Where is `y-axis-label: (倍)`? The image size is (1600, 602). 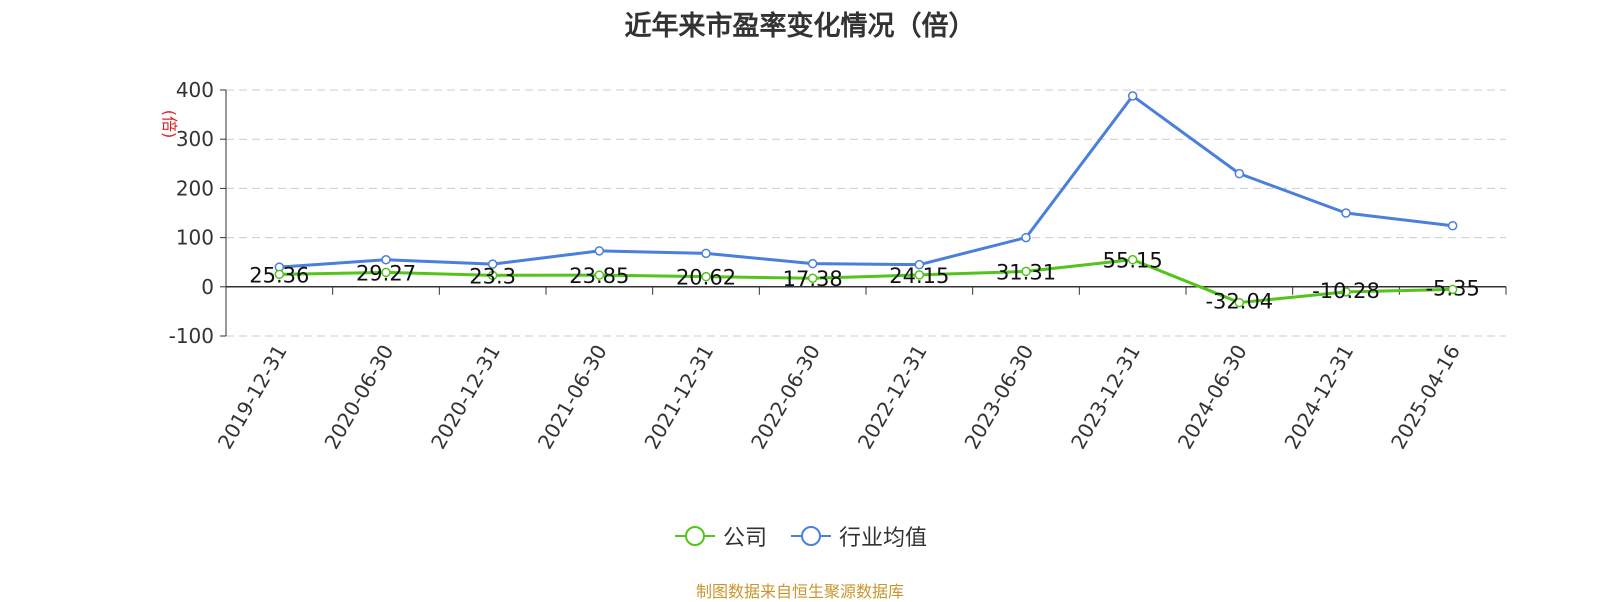 y-axis-label: (倍) is located at coordinates (169, 124).